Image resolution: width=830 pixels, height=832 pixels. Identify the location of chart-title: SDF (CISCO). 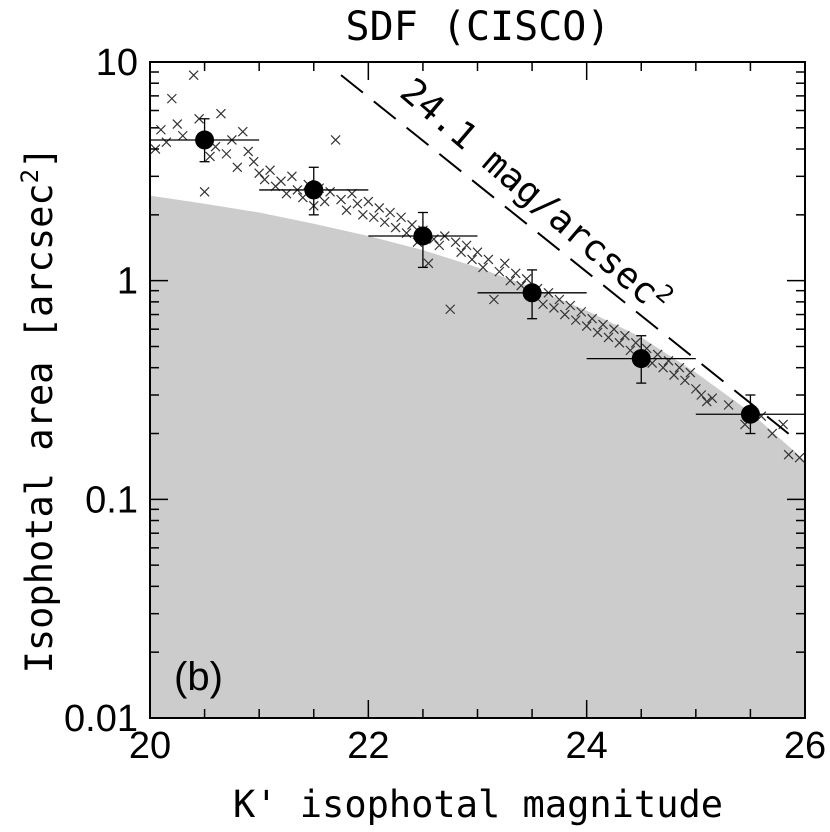
(478, 27).